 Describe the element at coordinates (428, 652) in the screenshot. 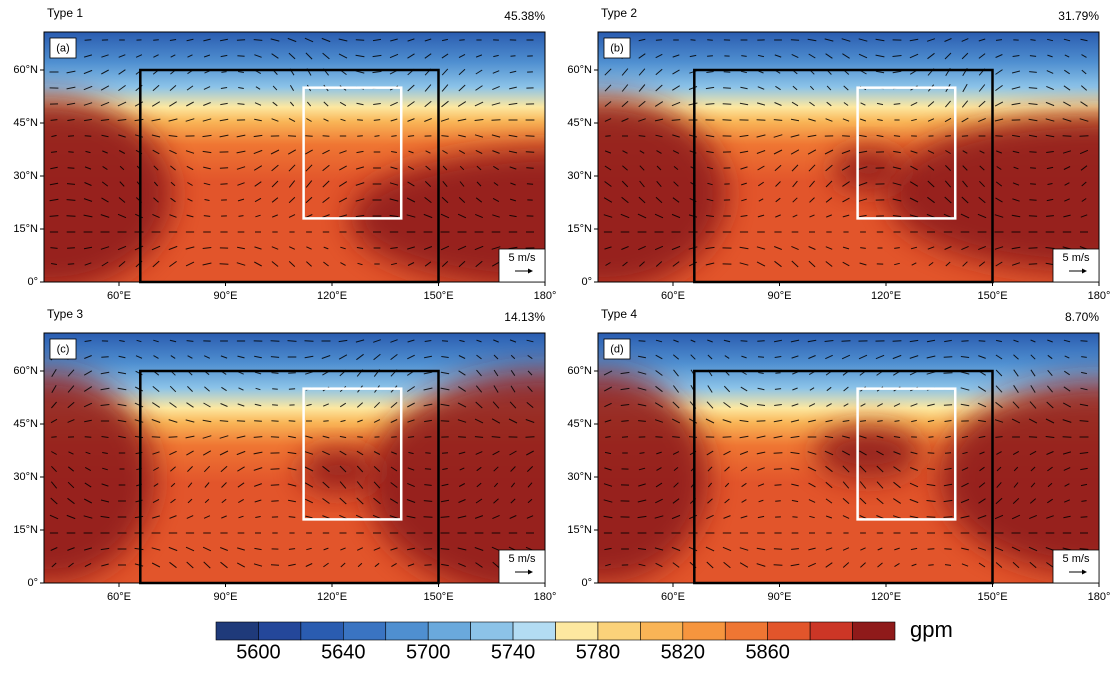

I see `colorbar-label: 5700` at that location.